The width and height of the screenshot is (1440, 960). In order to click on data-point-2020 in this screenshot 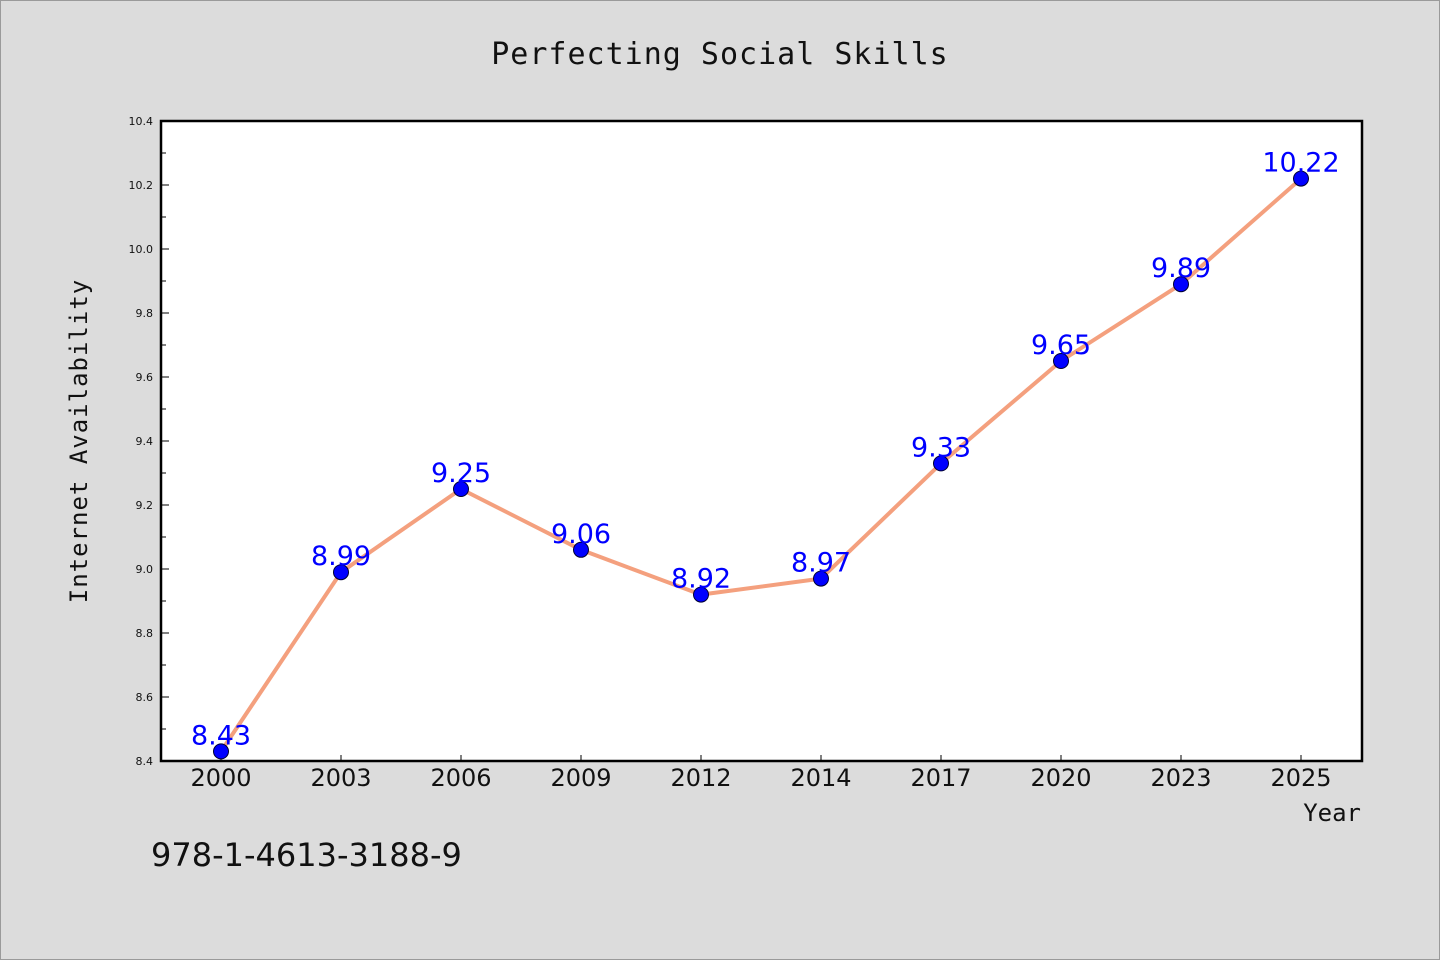, I will do `click(1061, 361)`.